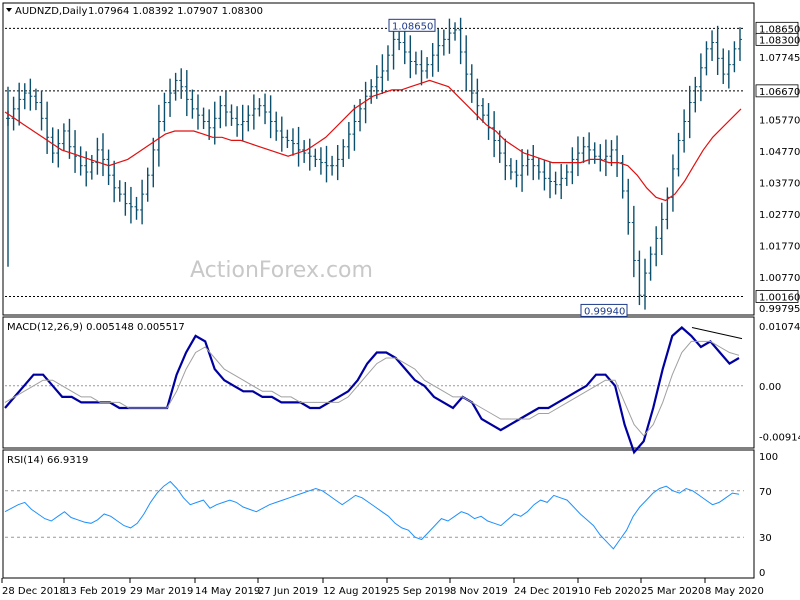 This screenshot has width=800, height=600. What do you see at coordinates (779, 309) in the screenshot?
I see `price-tick-label: 0.99795` at bounding box center [779, 309].